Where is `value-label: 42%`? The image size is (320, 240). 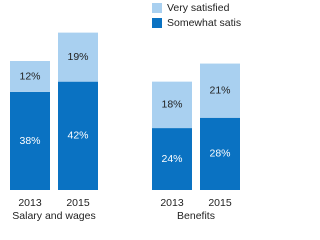 value-label: 42% is located at coordinates (77, 136).